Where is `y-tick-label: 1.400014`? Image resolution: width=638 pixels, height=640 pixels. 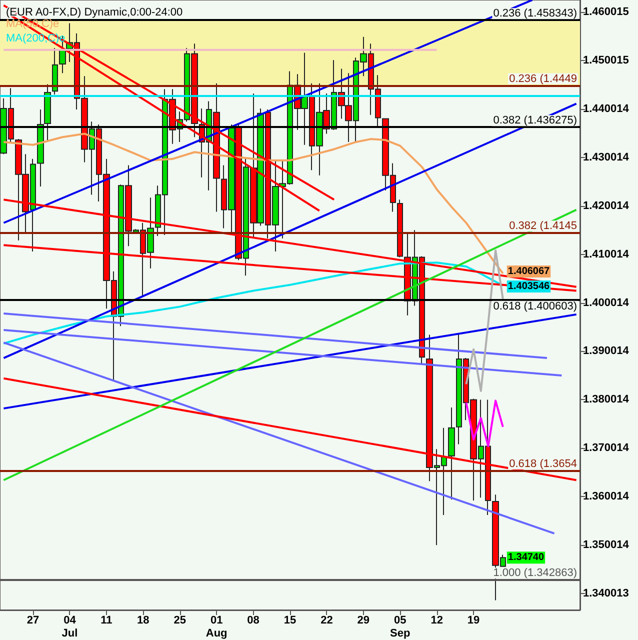
y-tick-label: 1.400014 is located at coordinates (606, 302).